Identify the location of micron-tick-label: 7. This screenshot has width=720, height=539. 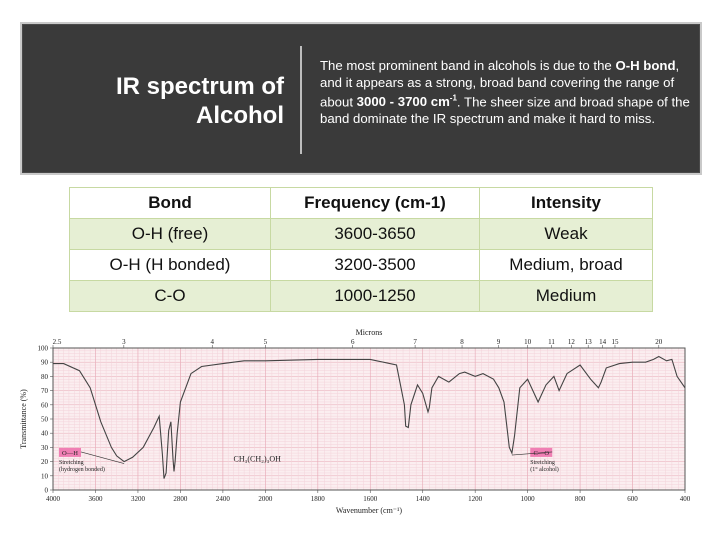
(415, 342).